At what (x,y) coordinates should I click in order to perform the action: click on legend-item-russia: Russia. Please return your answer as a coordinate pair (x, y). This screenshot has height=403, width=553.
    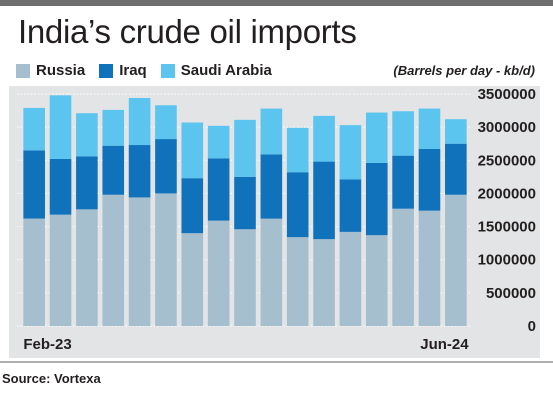
    Looking at the image, I should click on (50, 70).